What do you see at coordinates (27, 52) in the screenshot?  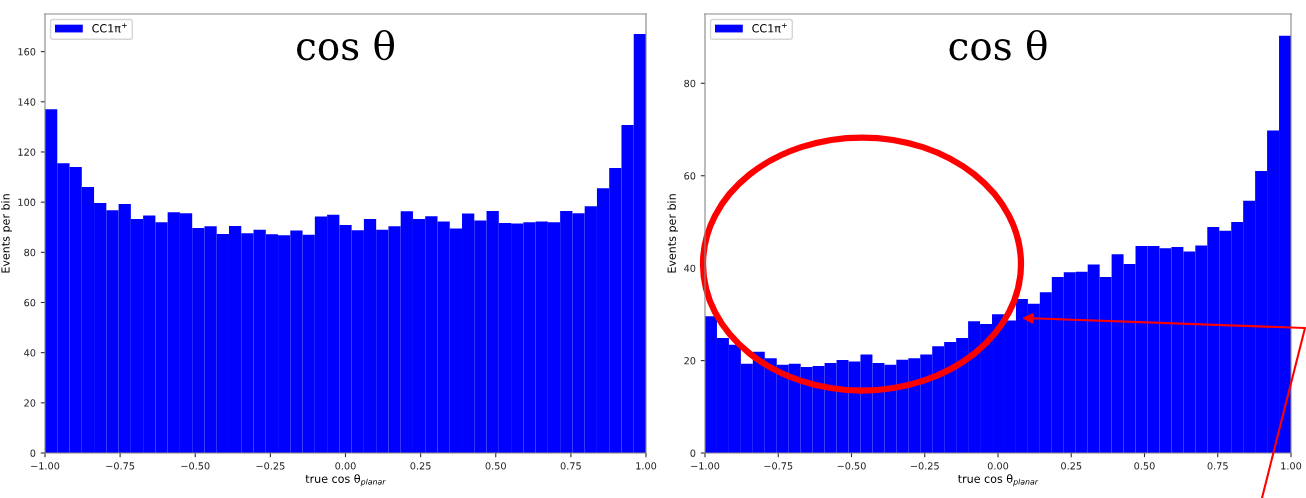 I see `y-tick-label: 160` at bounding box center [27, 52].